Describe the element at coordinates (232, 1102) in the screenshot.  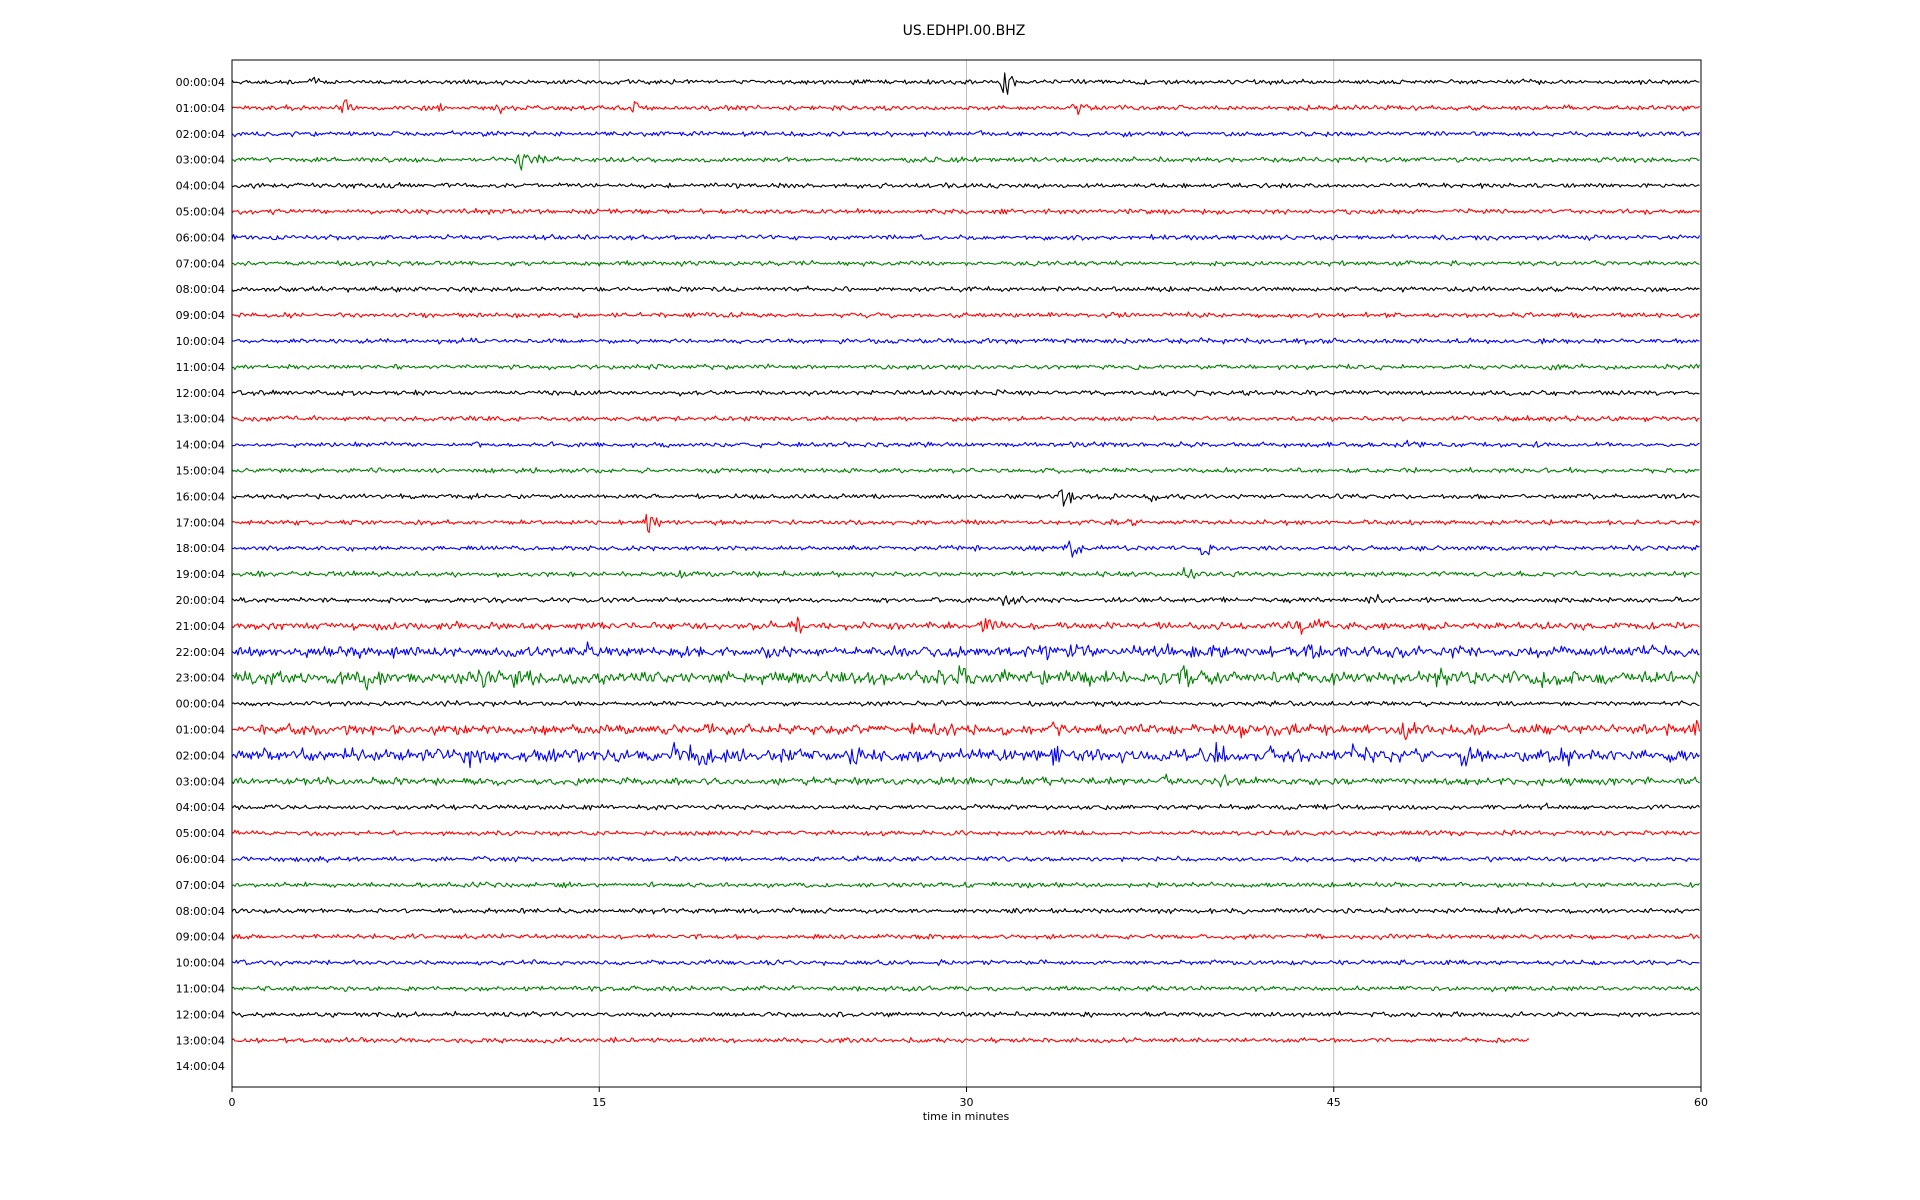
I see `x-tick-label: 0` at that location.